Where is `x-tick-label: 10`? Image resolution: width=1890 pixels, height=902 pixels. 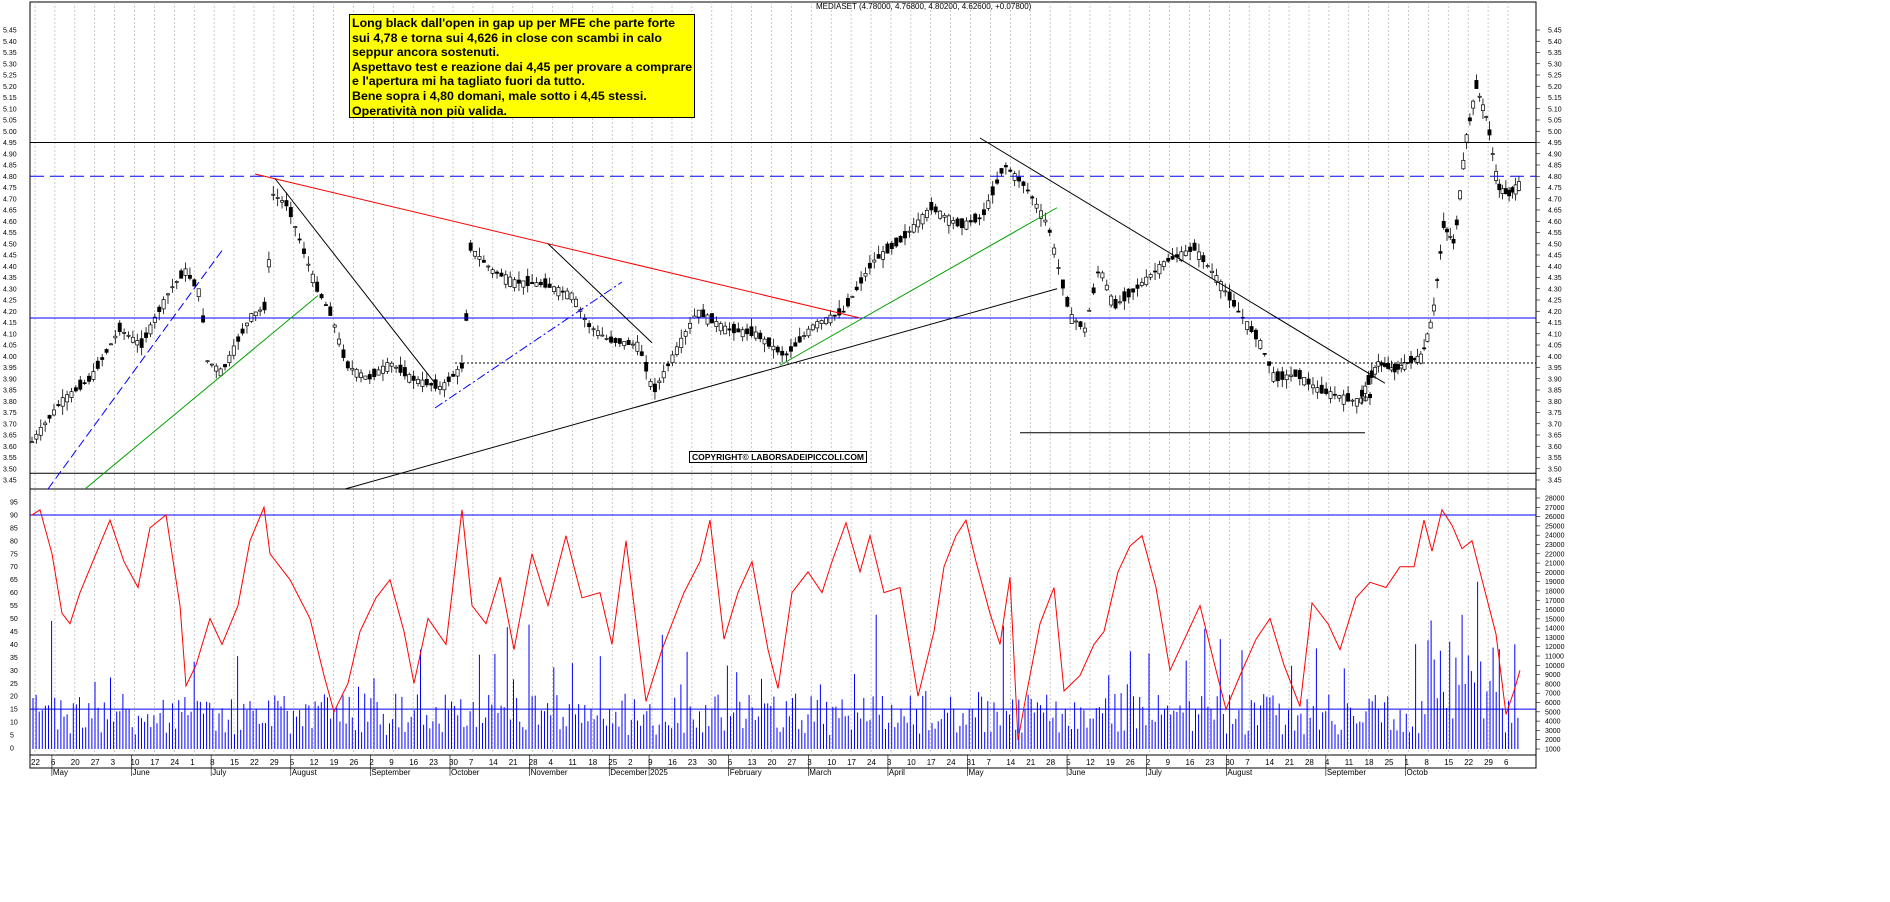 x-tick-label: 10 is located at coordinates (911, 762).